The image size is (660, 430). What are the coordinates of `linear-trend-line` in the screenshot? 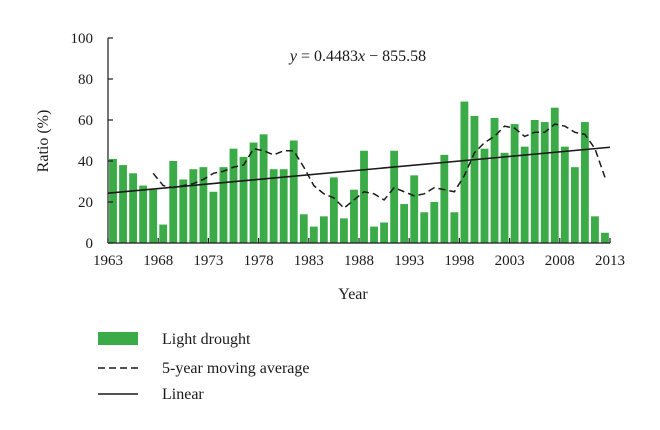 It's located at (359, 170).